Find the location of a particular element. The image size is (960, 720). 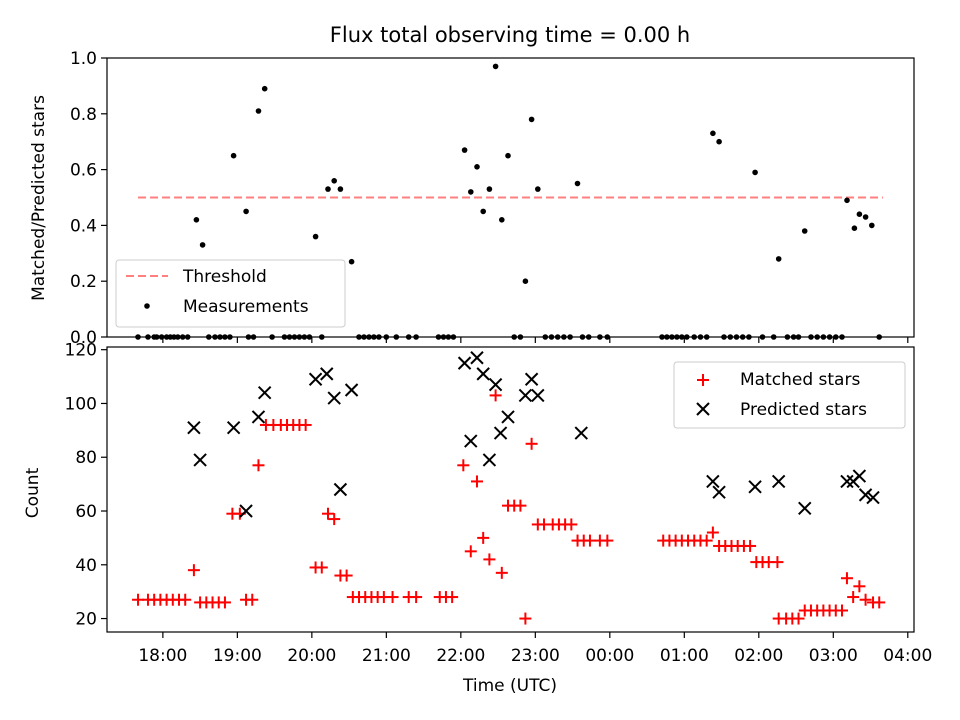

bottom-legend-box is located at coordinates (789, 395).